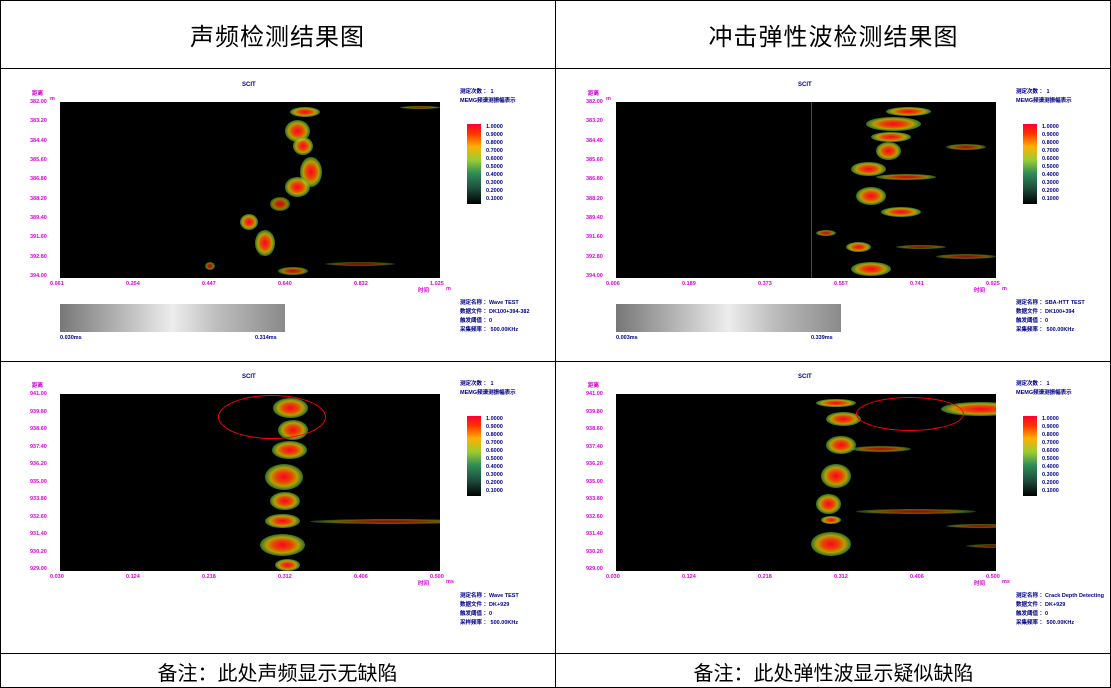 The height and width of the screenshot is (688, 1111). What do you see at coordinates (38, 411) in the screenshot?
I see `y-tick-label: 939.80` at bounding box center [38, 411].